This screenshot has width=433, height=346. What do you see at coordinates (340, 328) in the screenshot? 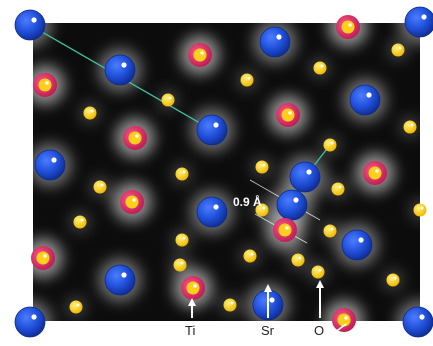
I see `corner-arrow-icon` at bounding box center [340, 328].